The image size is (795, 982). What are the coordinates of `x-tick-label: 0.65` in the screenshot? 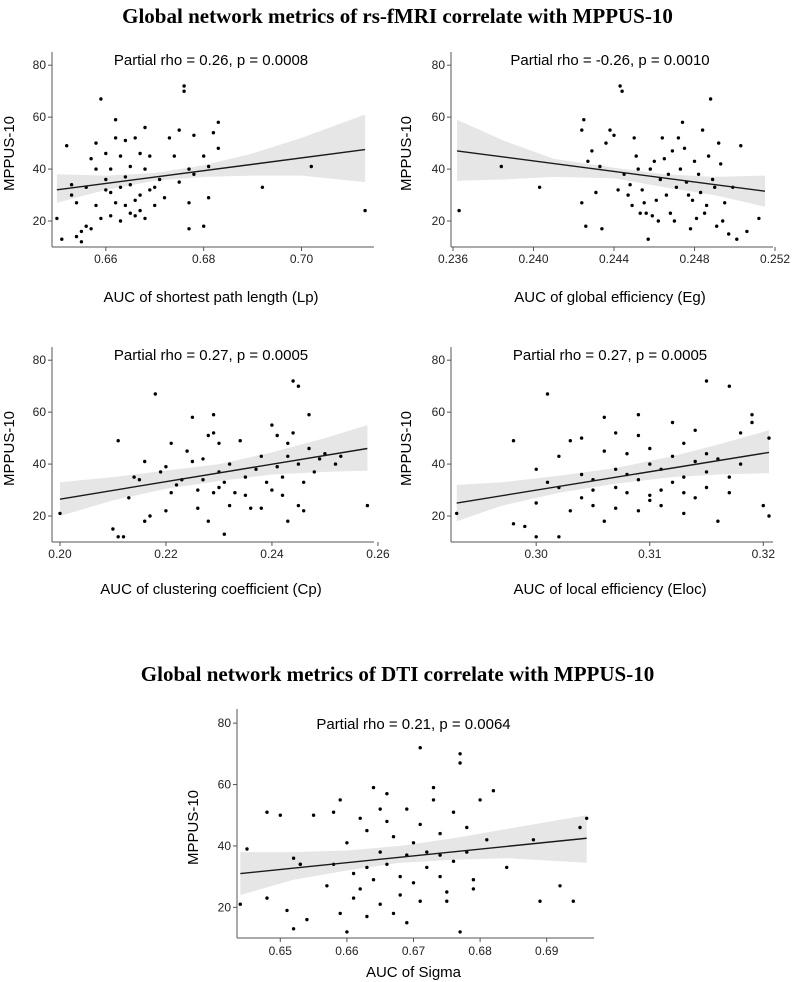 It's located at (281, 951).